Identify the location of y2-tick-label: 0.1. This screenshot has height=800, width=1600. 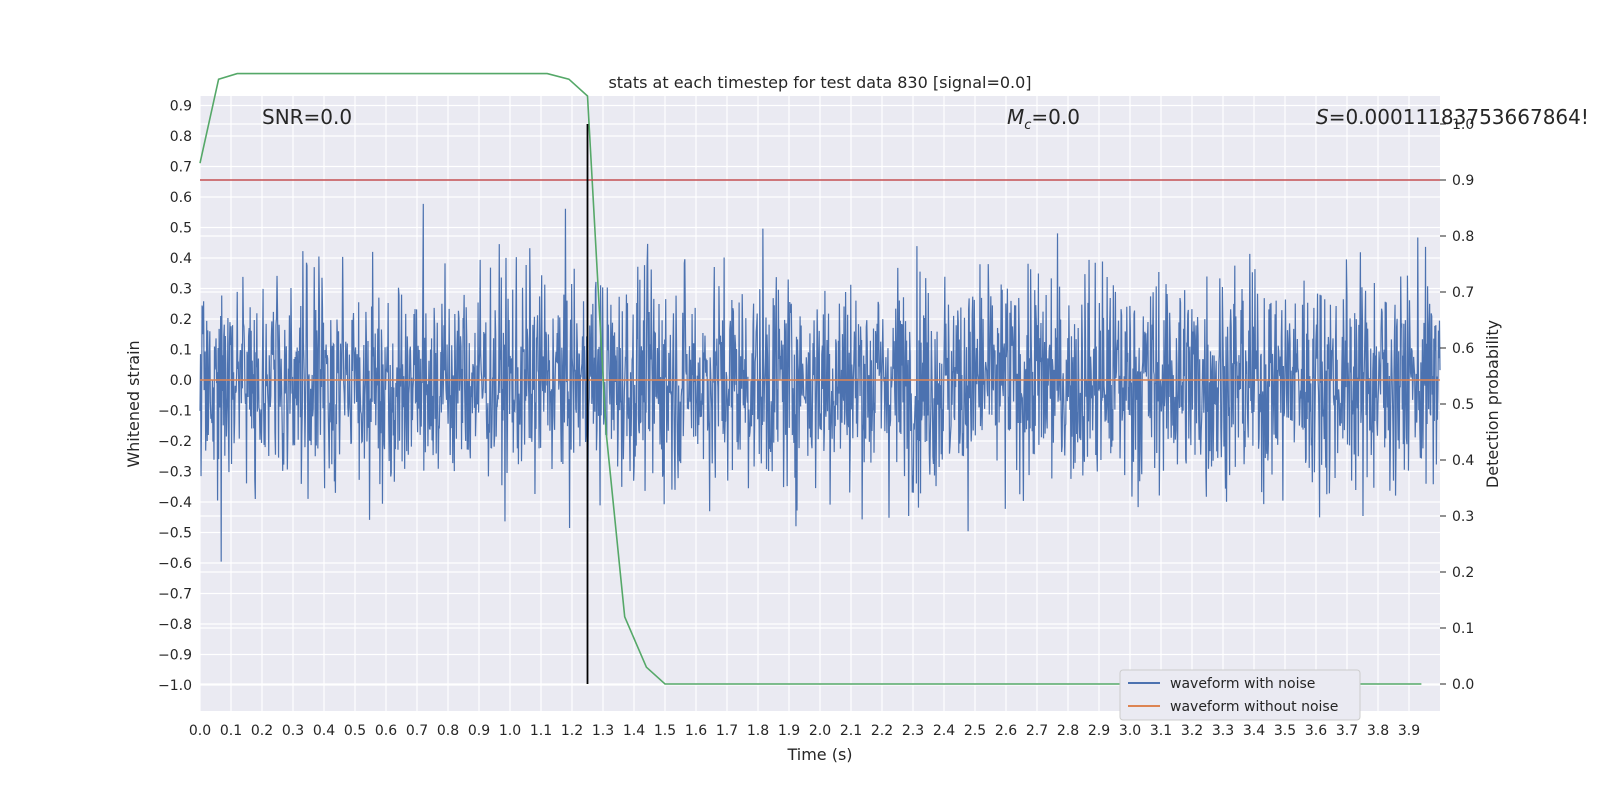
(1463, 629).